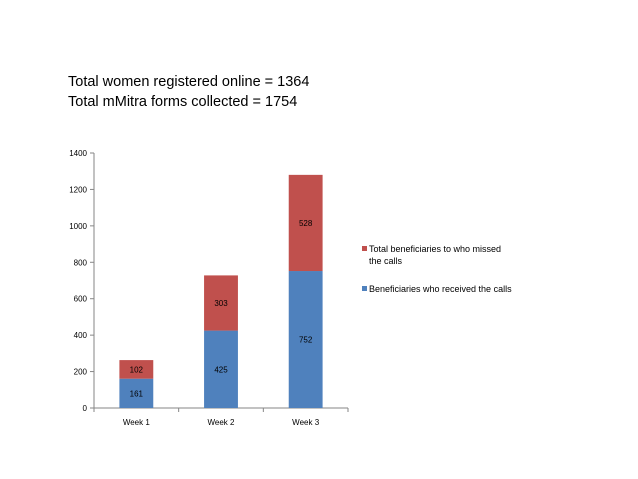  What do you see at coordinates (81, 335) in the screenshot?
I see `y-tick-label: 400` at bounding box center [81, 335].